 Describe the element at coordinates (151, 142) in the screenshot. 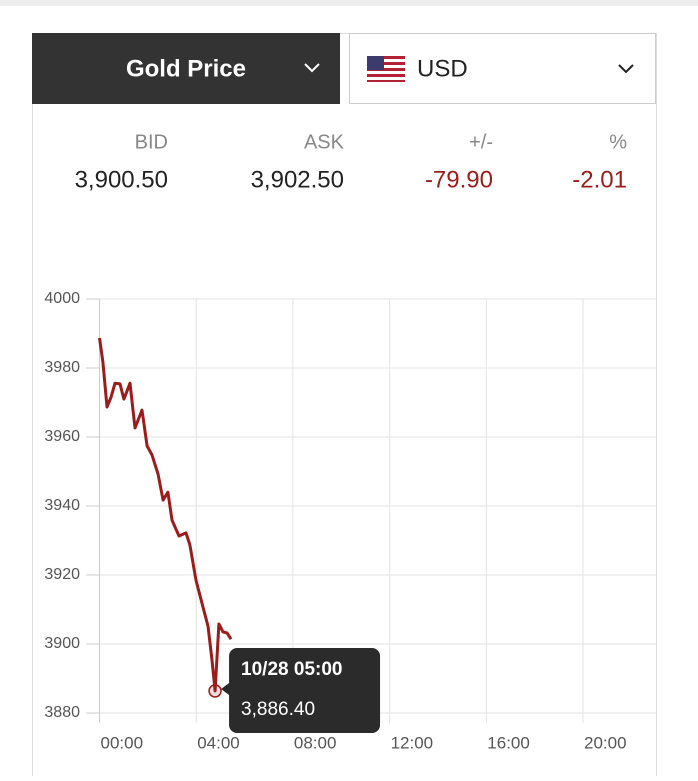

I see `quote-label: BID` at that location.